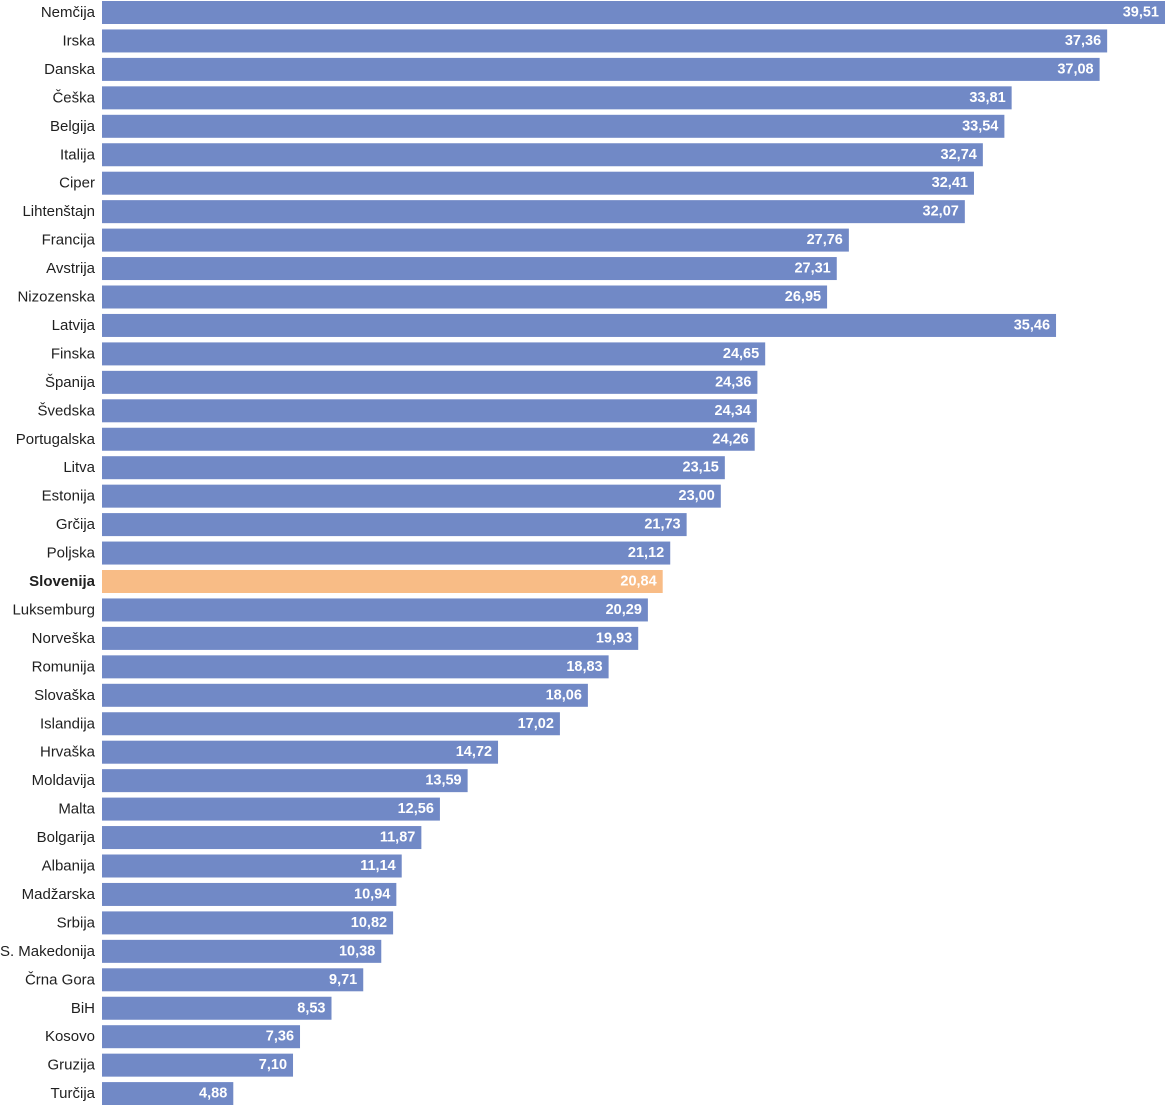 This screenshot has height=1105, width=1170. I want to click on category-label-portugalska: Portugalska, so click(56, 439).